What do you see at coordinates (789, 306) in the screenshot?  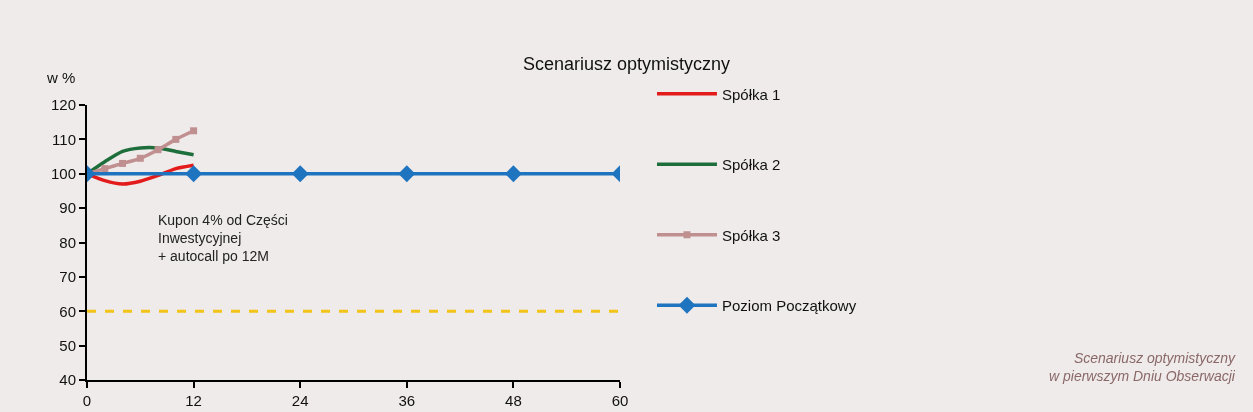 I see `legend-label: Poziom Początkowy` at bounding box center [789, 306].